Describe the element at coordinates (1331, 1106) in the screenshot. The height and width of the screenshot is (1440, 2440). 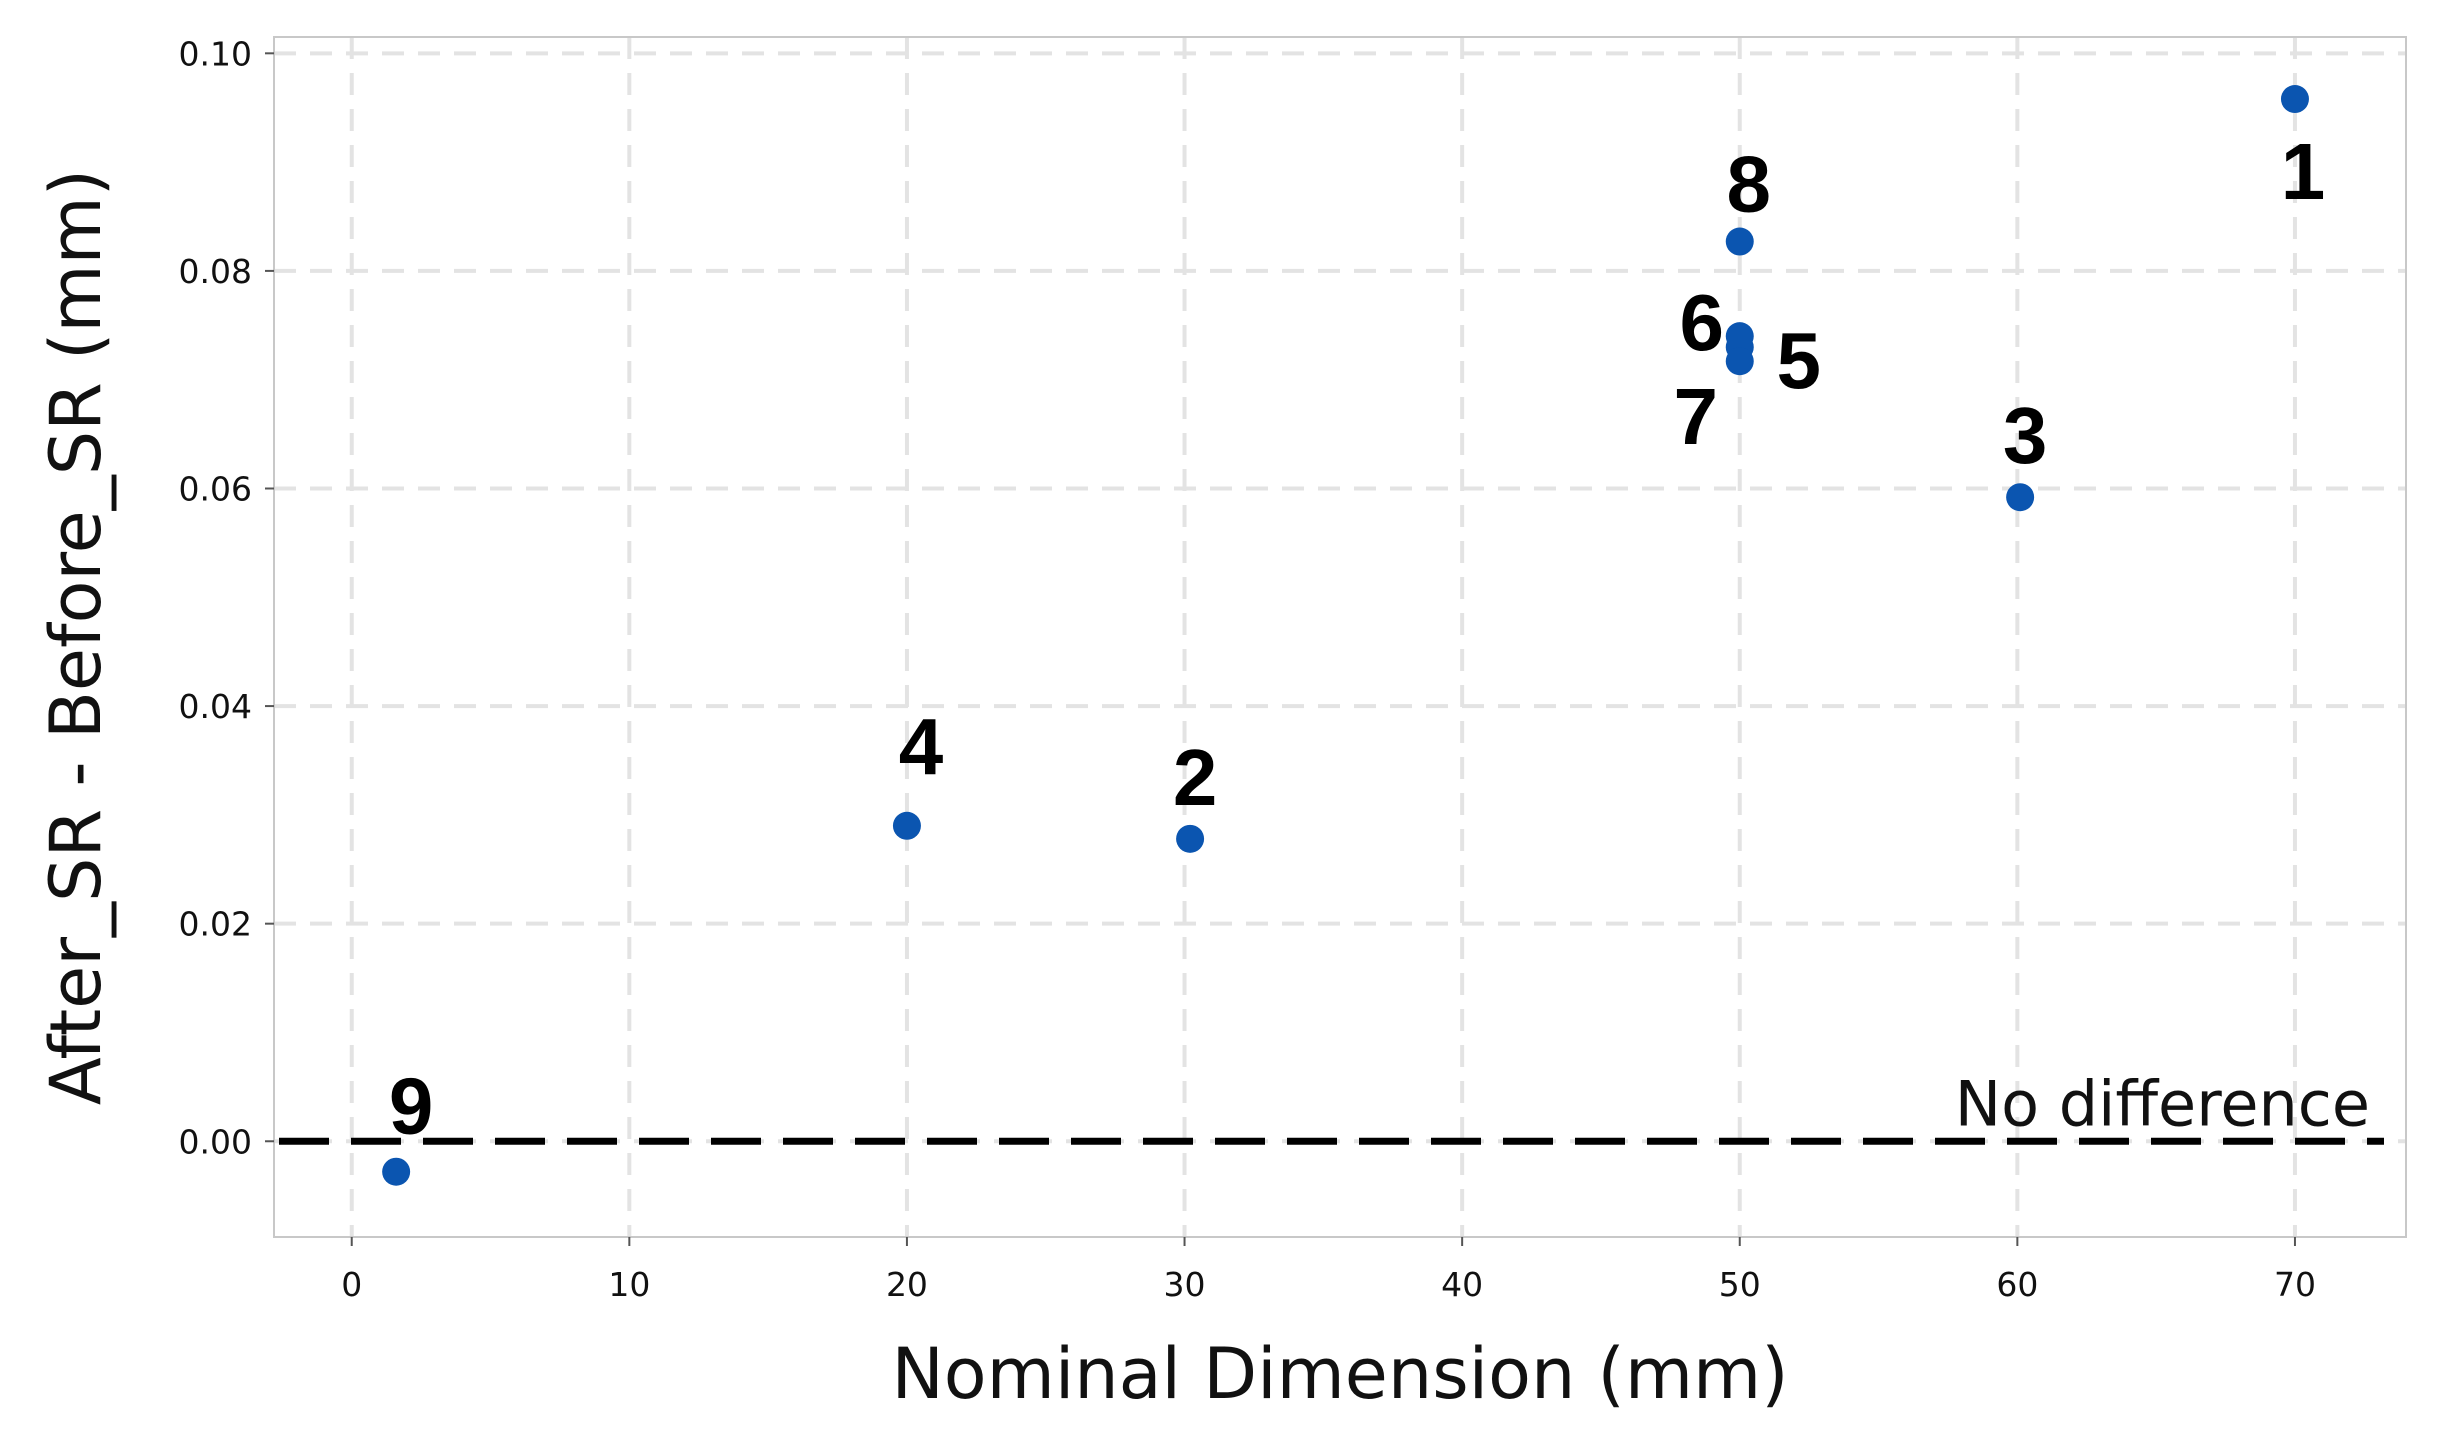
I see `reference-line-group: No difference` at that location.